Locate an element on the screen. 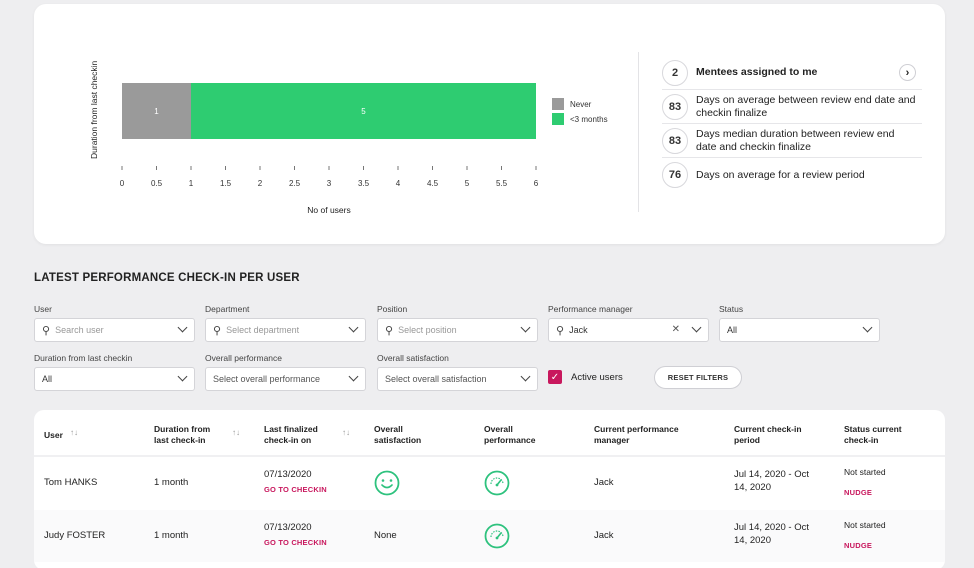  header-label: Last finalized check-in on is located at coordinates (291, 434).